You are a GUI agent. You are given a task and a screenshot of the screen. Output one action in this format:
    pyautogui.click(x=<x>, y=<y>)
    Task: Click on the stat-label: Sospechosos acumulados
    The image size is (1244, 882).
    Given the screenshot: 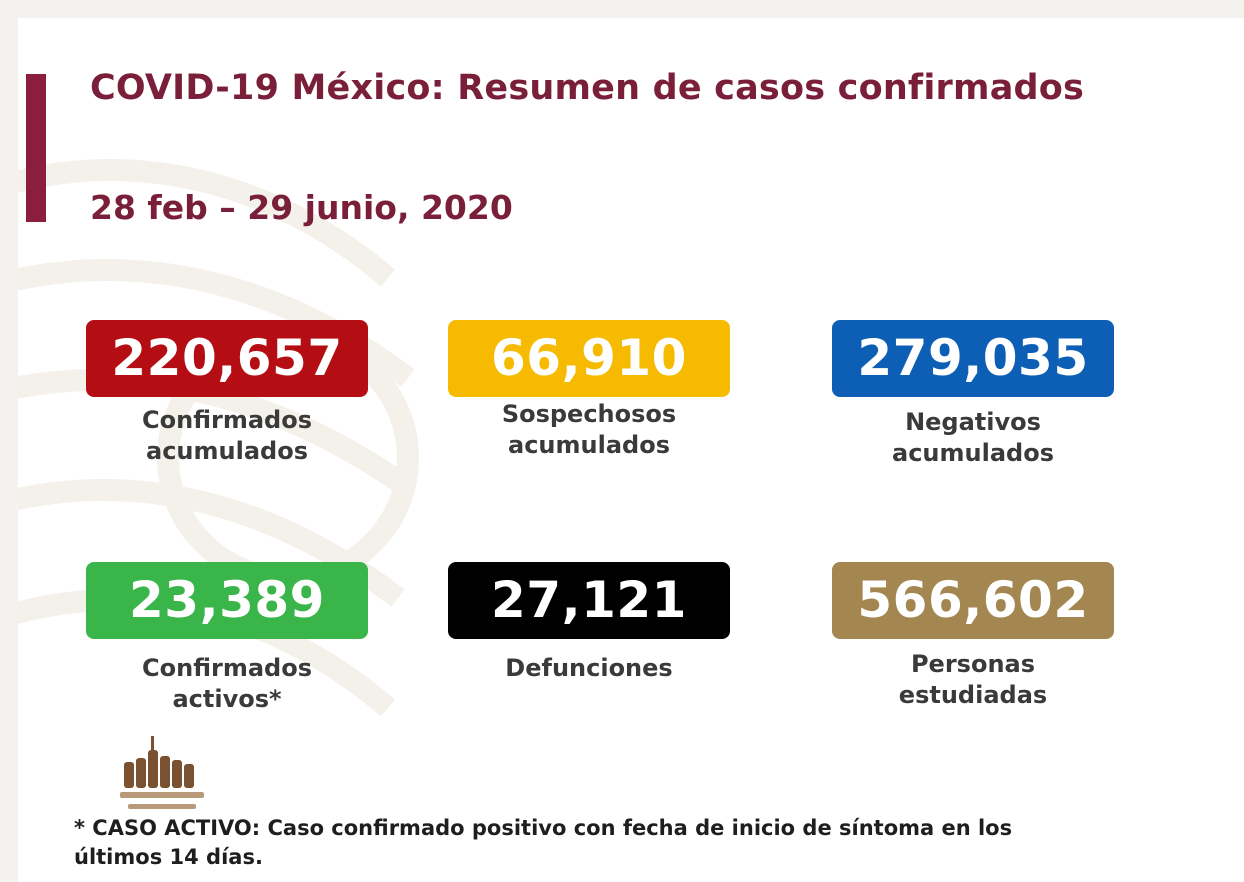 What is the action you would take?
    pyautogui.click(x=589, y=429)
    